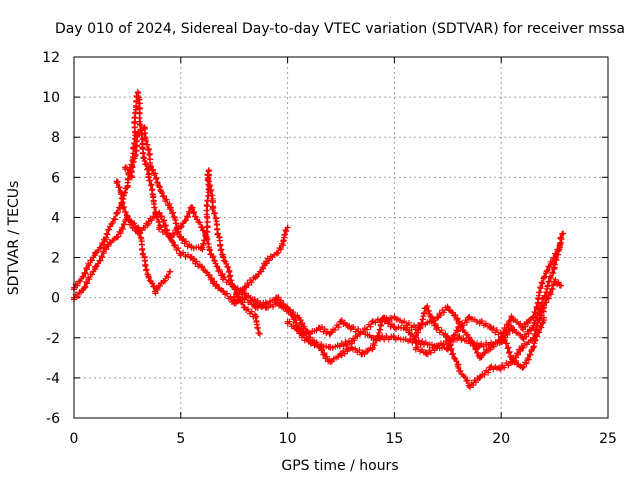 The width and height of the screenshot is (640, 480). What do you see at coordinates (53, 419) in the screenshot?
I see `y-tick-label: -6` at bounding box center [53, 419].